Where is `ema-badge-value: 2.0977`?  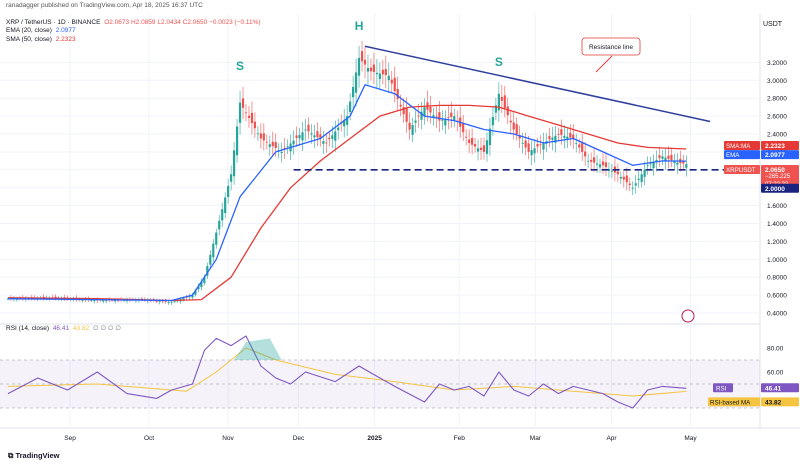 ema-badge-value: 2.0977 is located at coordinates (775, 155).